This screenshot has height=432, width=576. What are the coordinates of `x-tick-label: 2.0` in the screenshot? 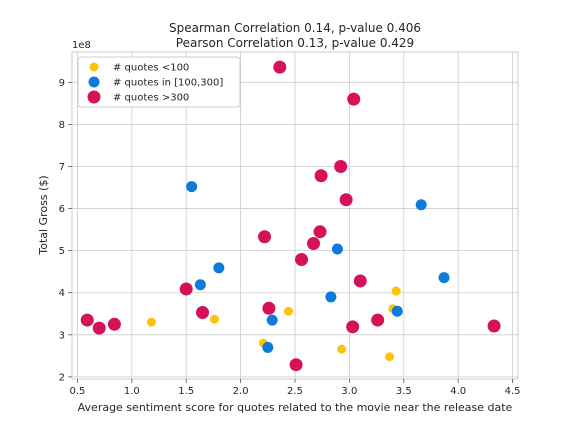 It's located at (241, 391).